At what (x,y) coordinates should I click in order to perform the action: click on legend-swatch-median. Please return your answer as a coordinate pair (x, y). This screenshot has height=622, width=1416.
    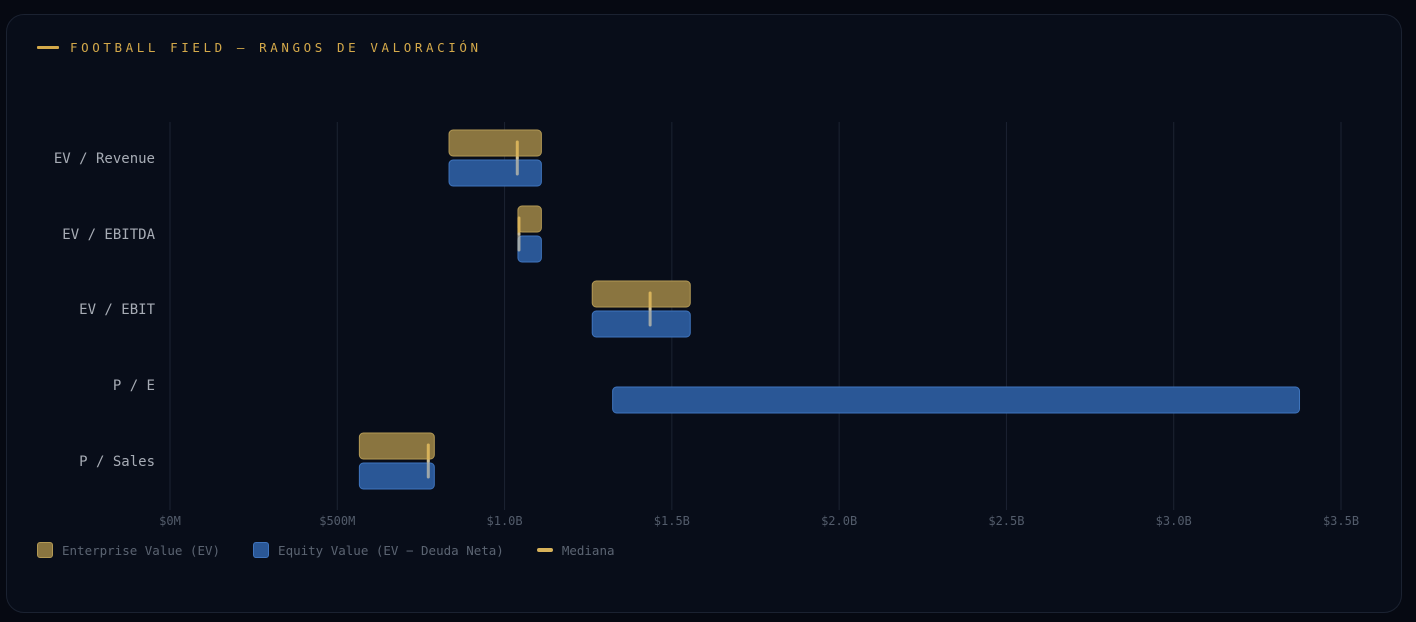
    Looking at the image, I should click on (544, 550).